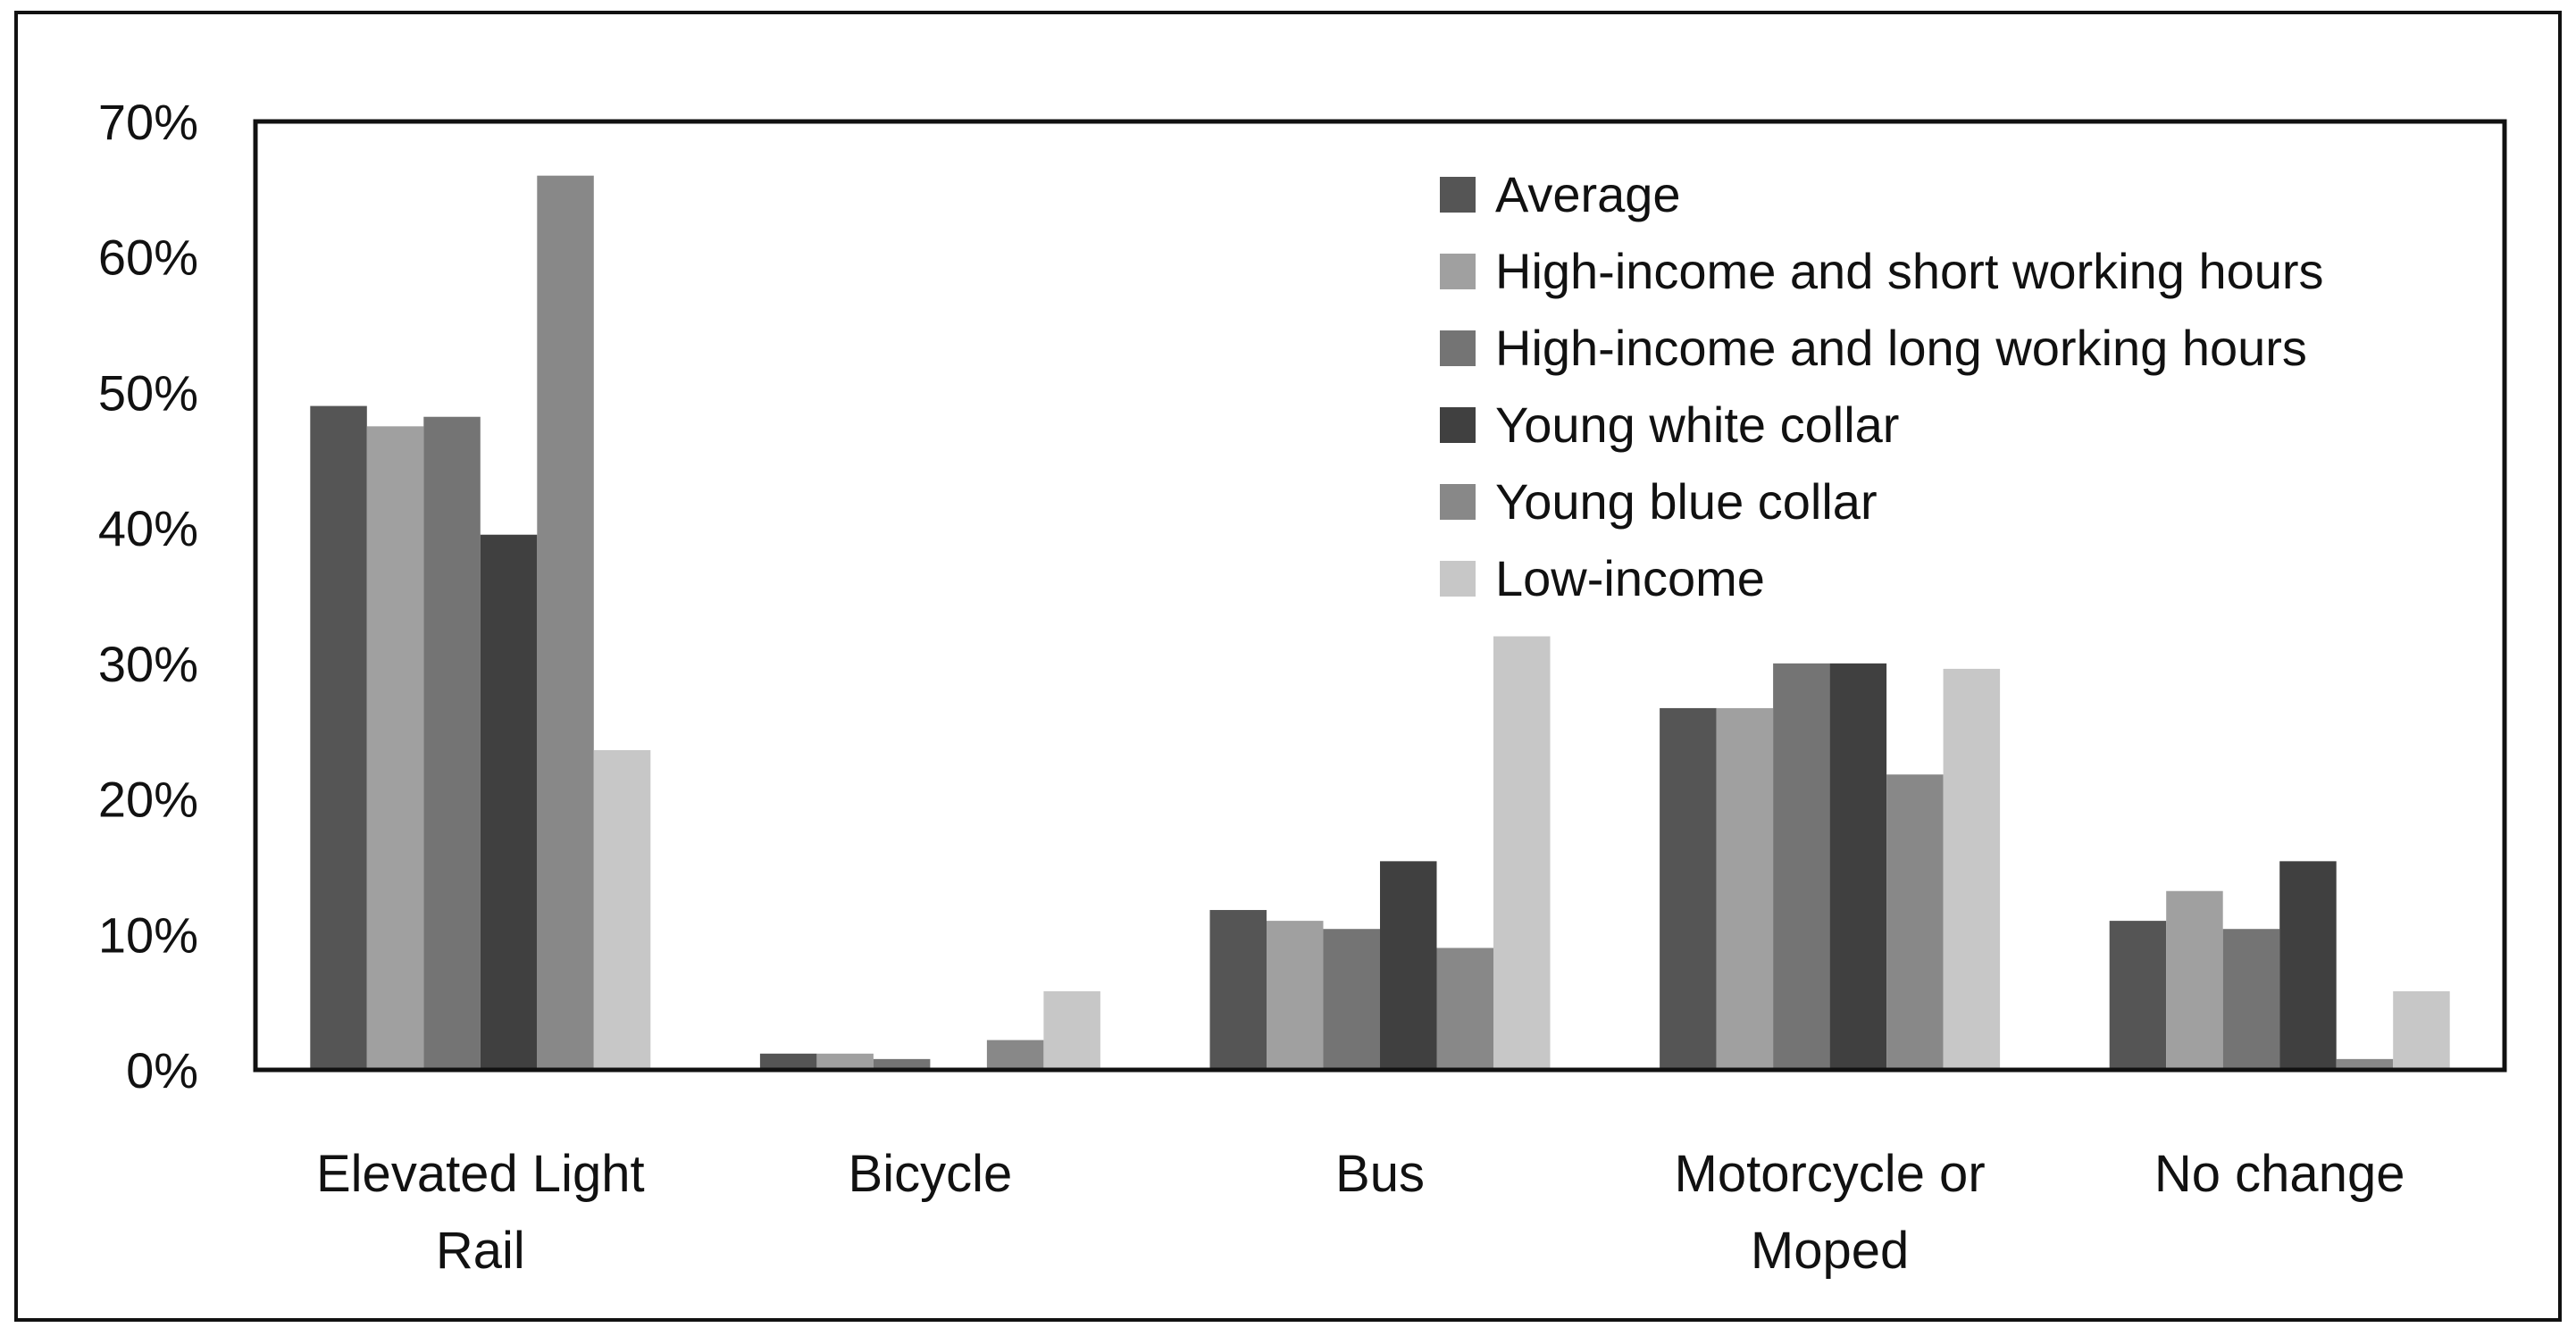  Describe the element at coordinates (1380, 1174) in the screenshot. I see `x-category-label: Bus` at that location.